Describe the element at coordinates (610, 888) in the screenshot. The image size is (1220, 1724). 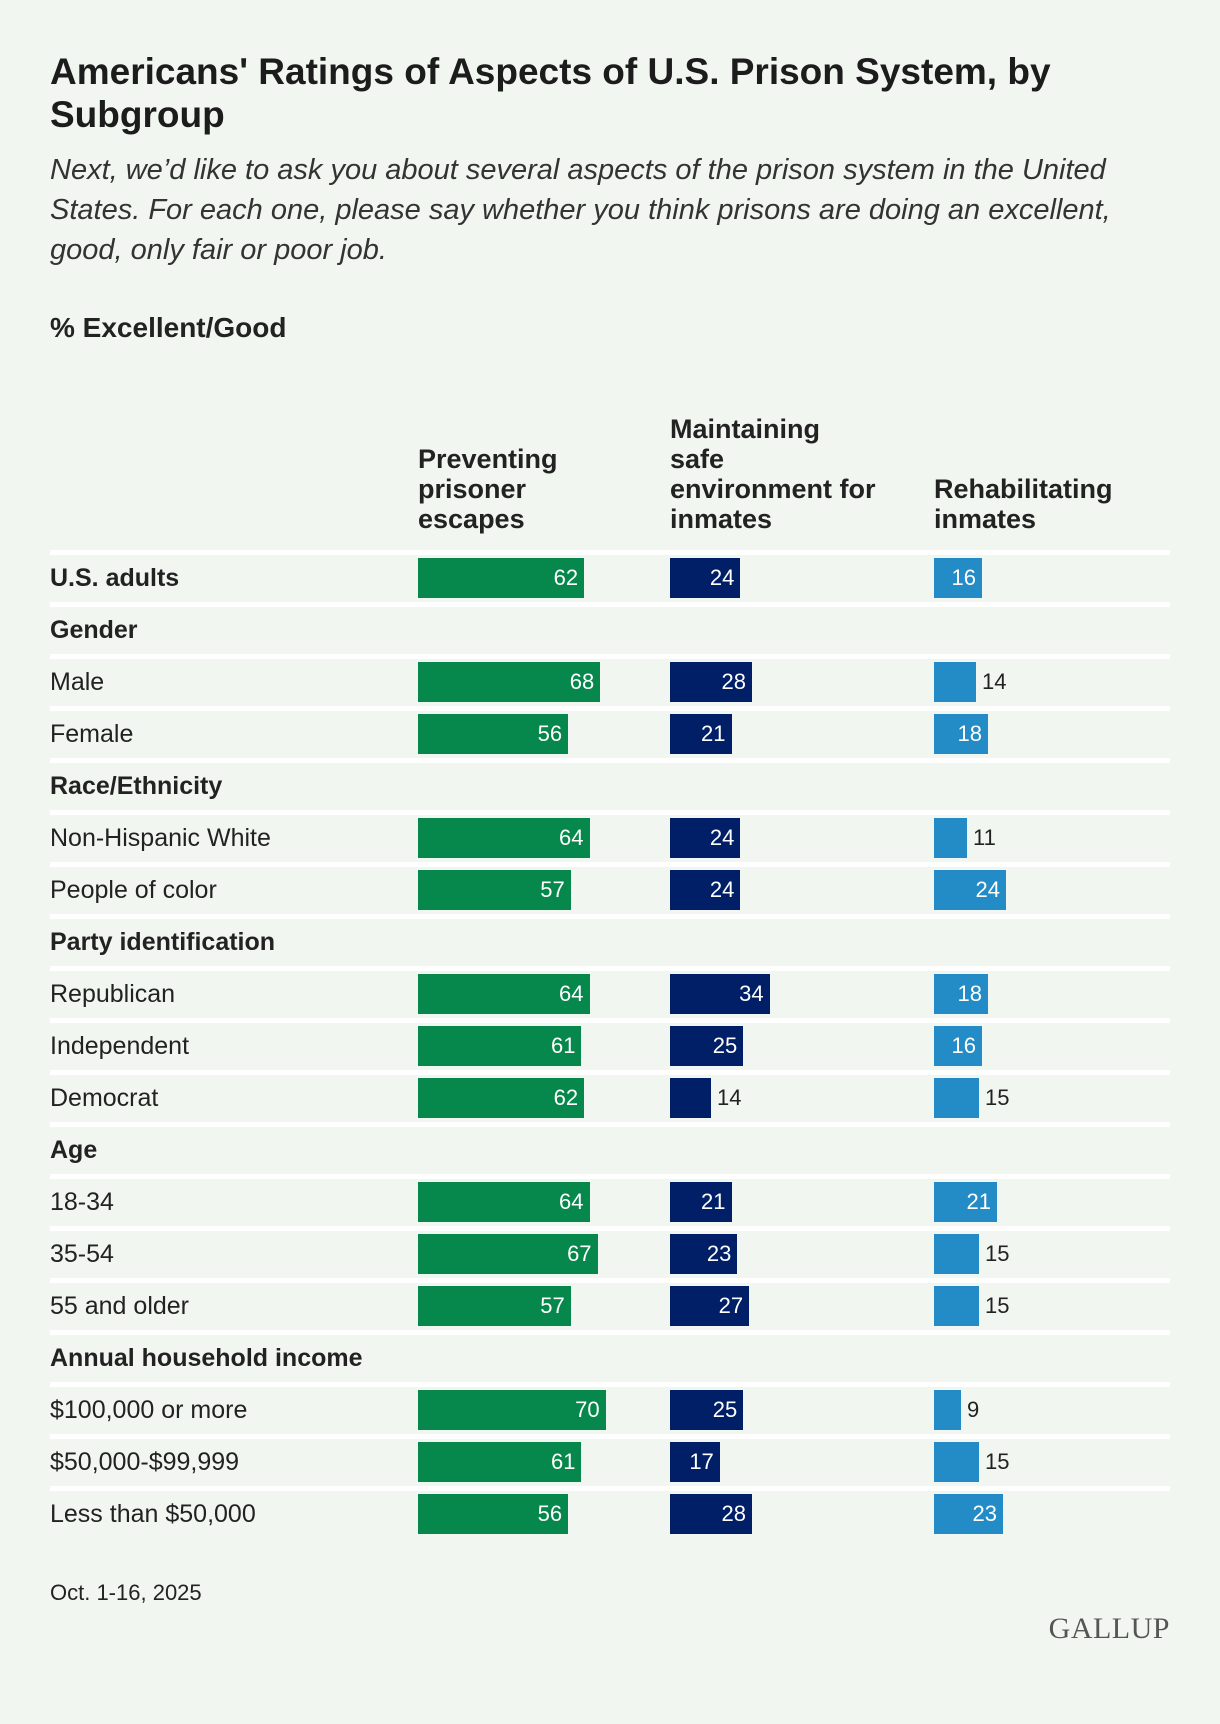
I see `table-row: People of color 57 24 24` at that location.